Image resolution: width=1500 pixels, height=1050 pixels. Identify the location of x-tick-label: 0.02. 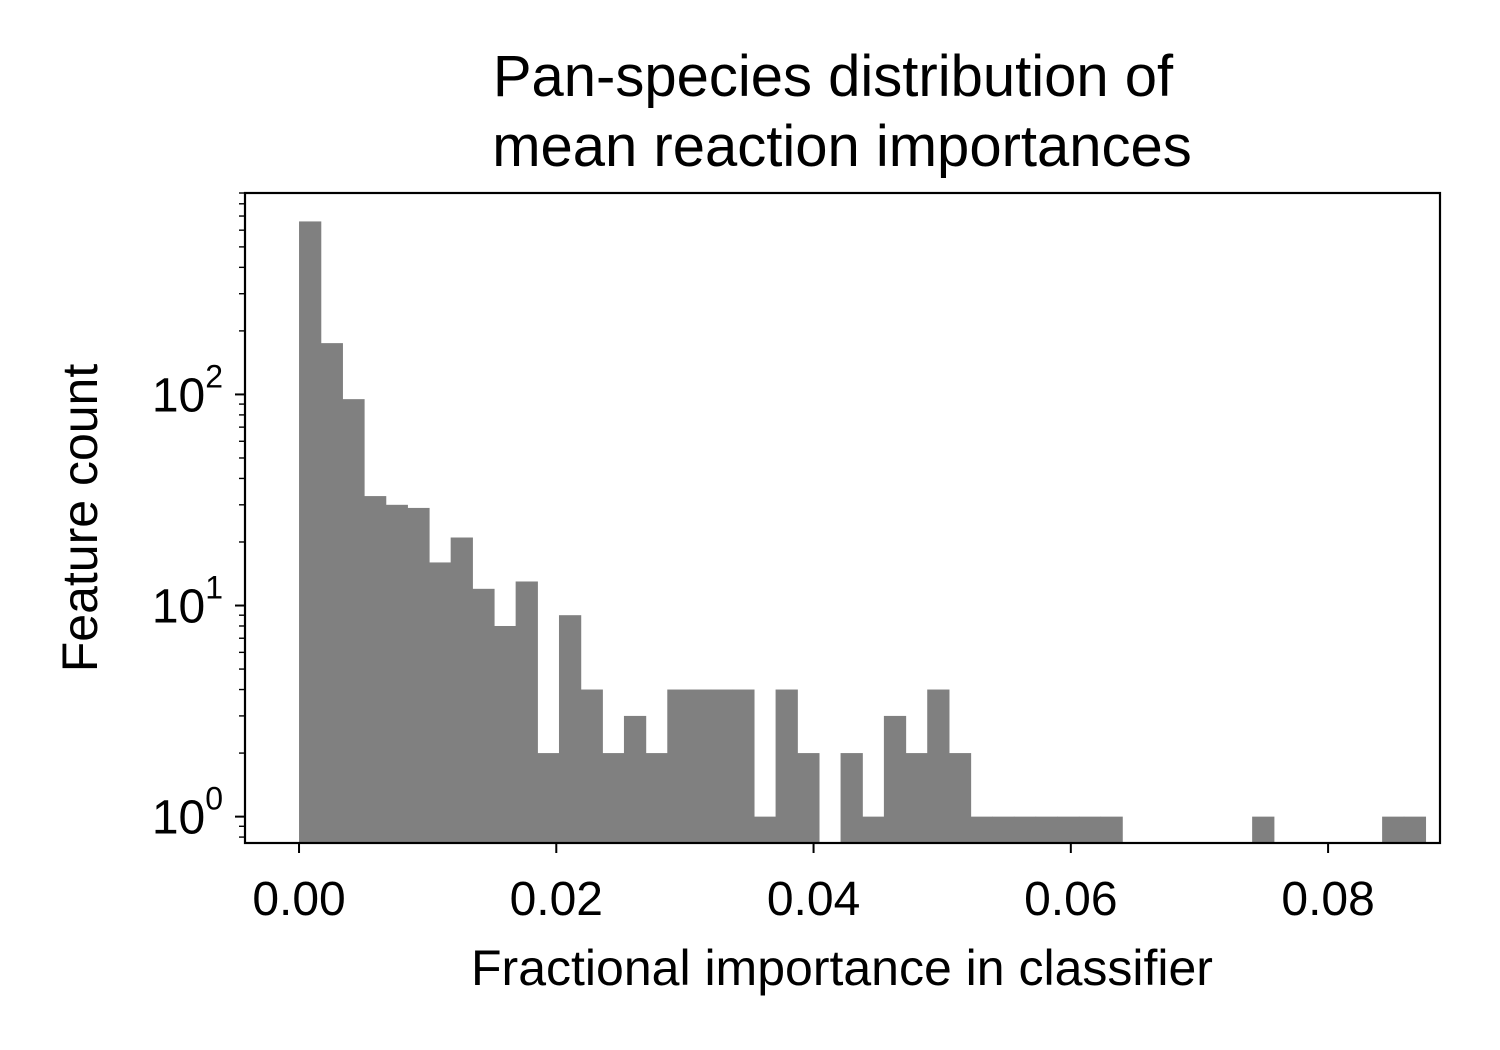
(556, 899).